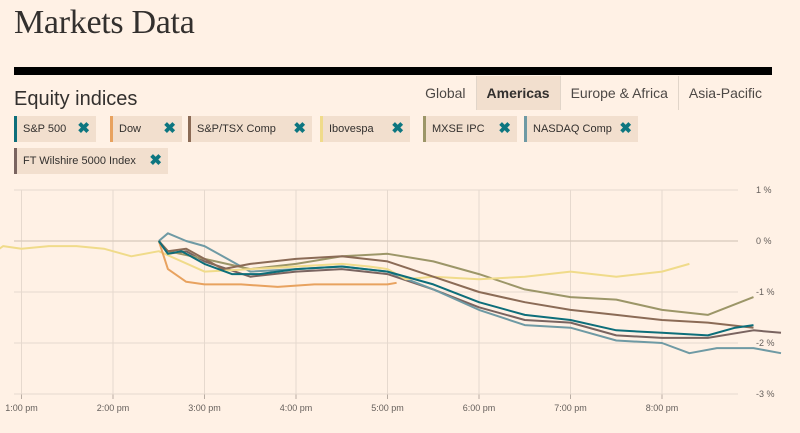 The height and width of the screenshot is (433, 800). Describe the element at coordinates (393, 71) in the screenshot. I see `title-rule` at that location.